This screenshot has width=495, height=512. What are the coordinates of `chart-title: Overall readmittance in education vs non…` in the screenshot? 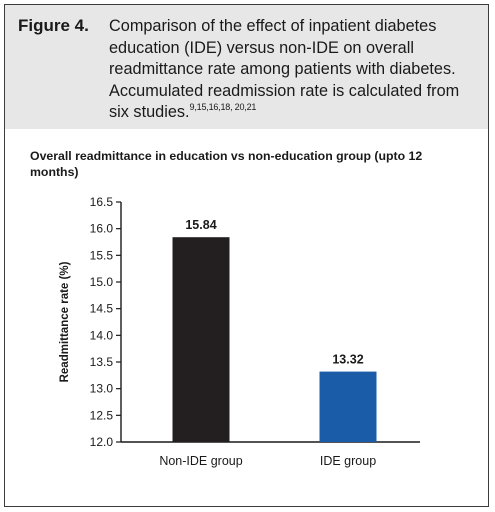 It's located at (226, 164).